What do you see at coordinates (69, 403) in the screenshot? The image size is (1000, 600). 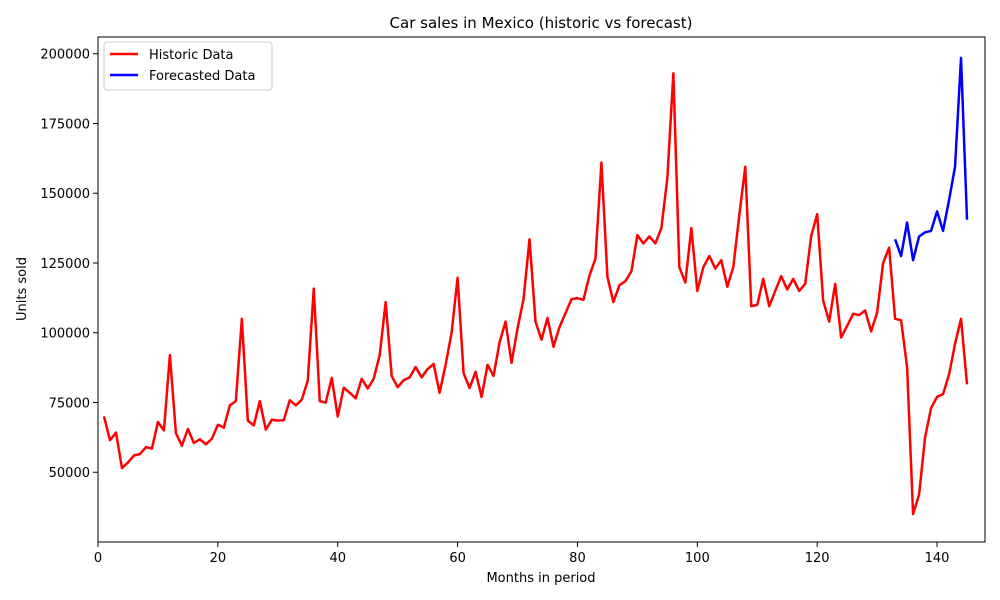 I see `y-tick-label: 75000` at bounding box center [69, 403].